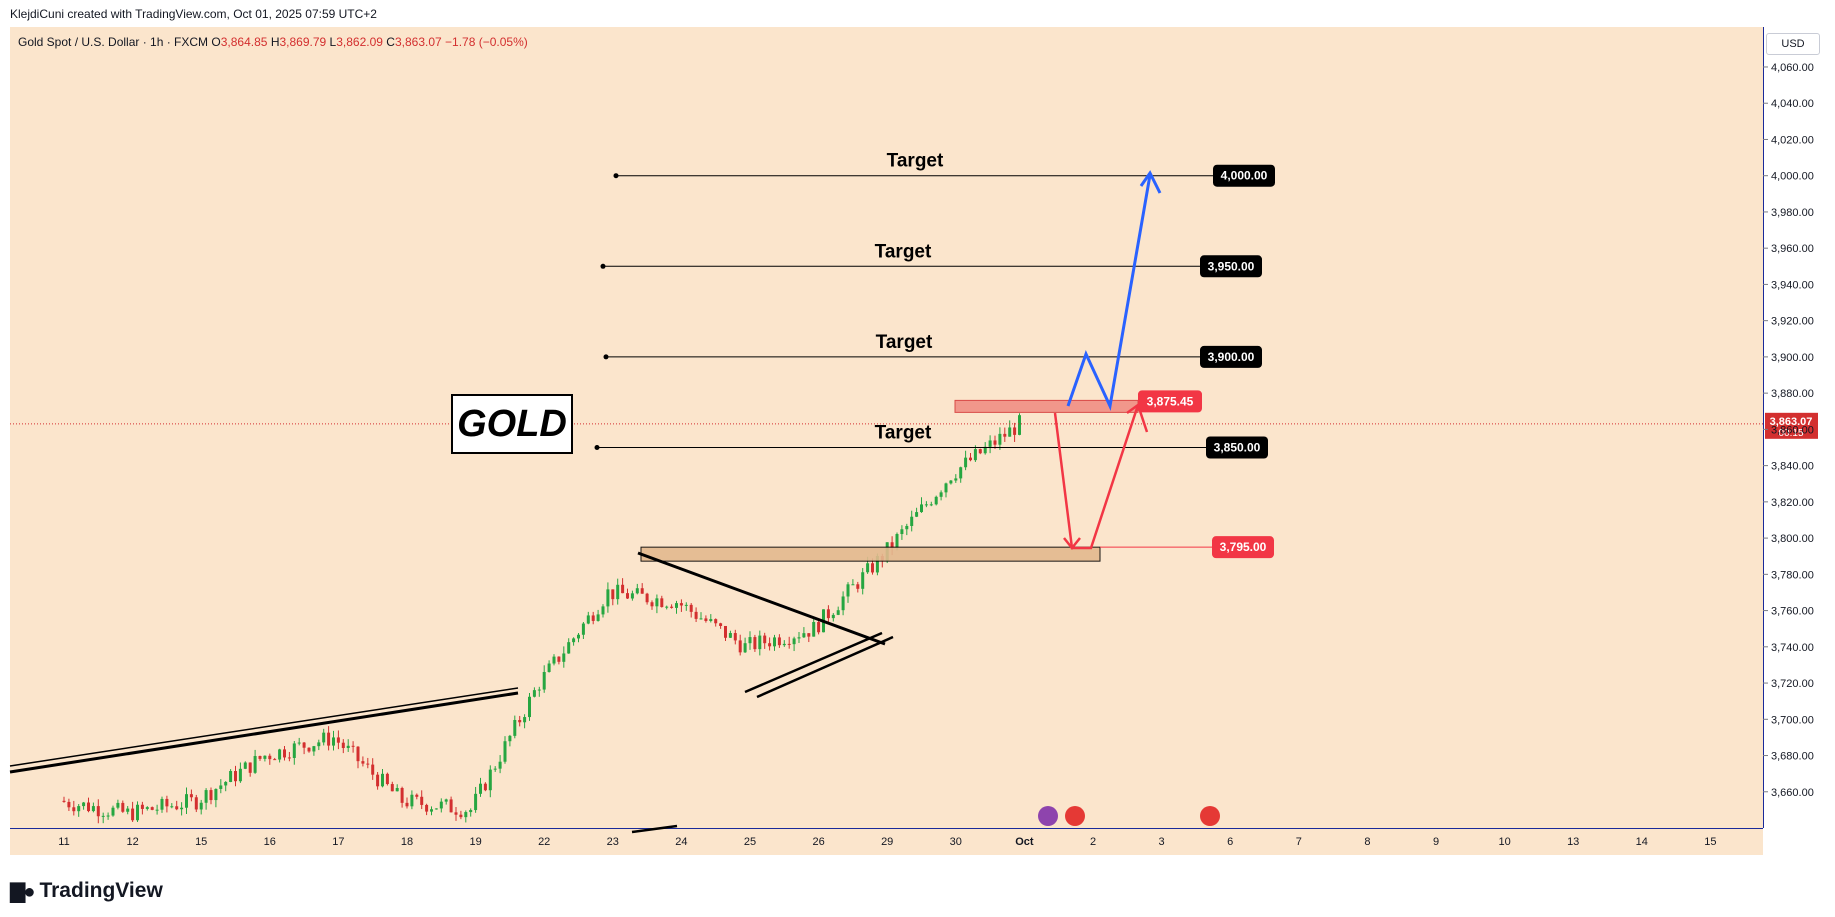 The image size is (1835, 917). Describe the element at coordinates (1792, 684) in the screenshot. I see `y-tick-label: 3,720.00` at that location.